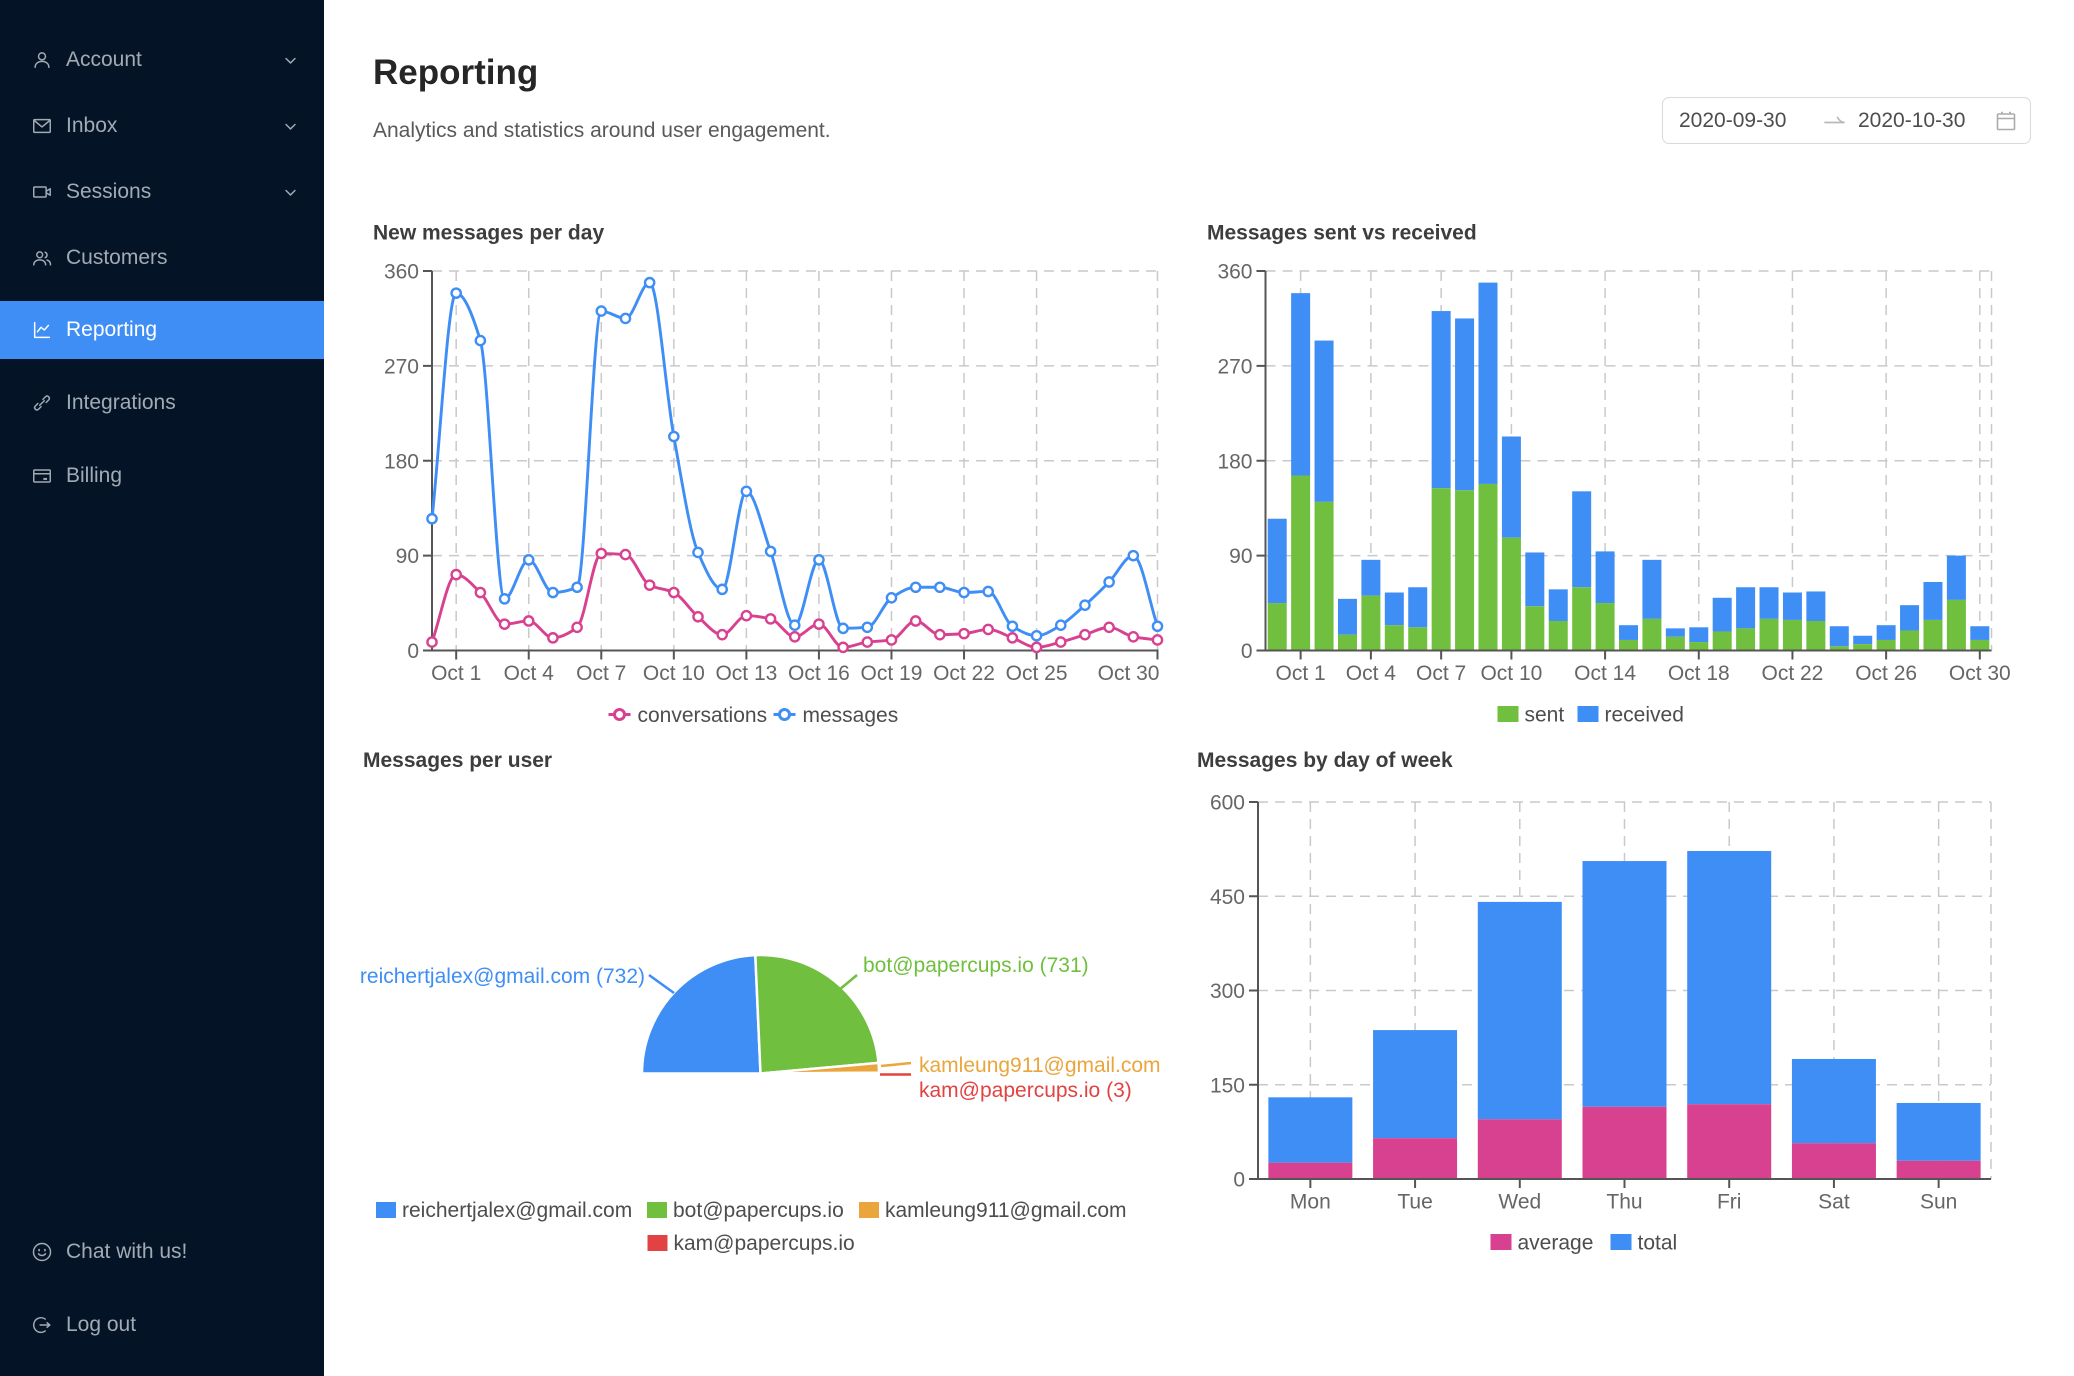 This screenshot has width=2074, height=1376. Describe the element at coordinates (1605, 673) in the screenshot. I see `svg-text: Oct 14` at that location.